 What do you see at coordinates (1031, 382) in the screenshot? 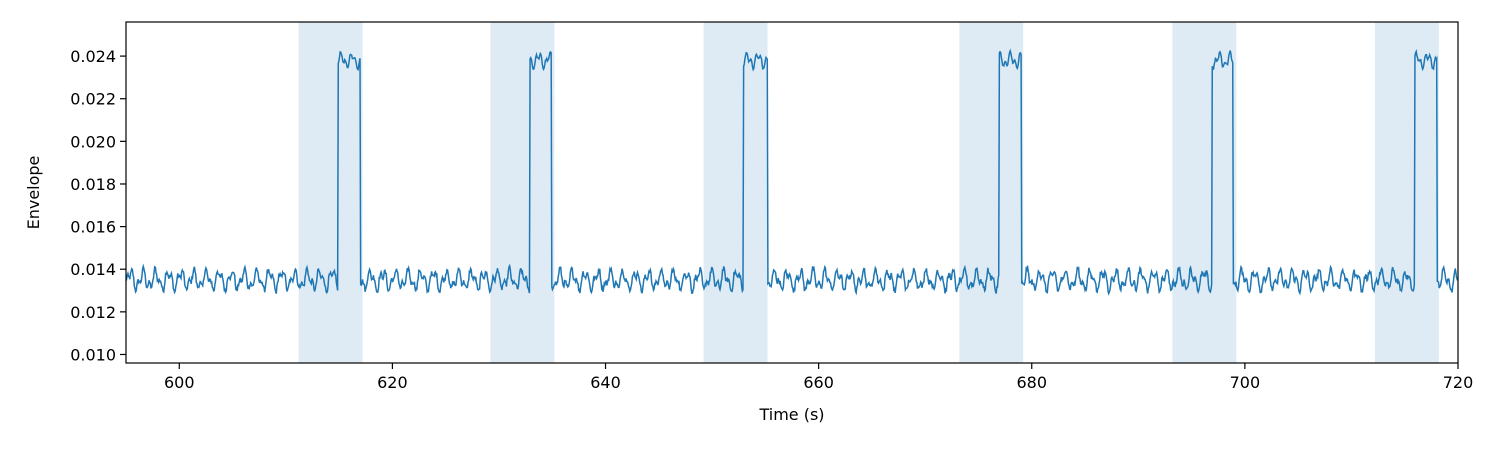
I see `x-tick-label: 680` at bounding box center [1031, 382].